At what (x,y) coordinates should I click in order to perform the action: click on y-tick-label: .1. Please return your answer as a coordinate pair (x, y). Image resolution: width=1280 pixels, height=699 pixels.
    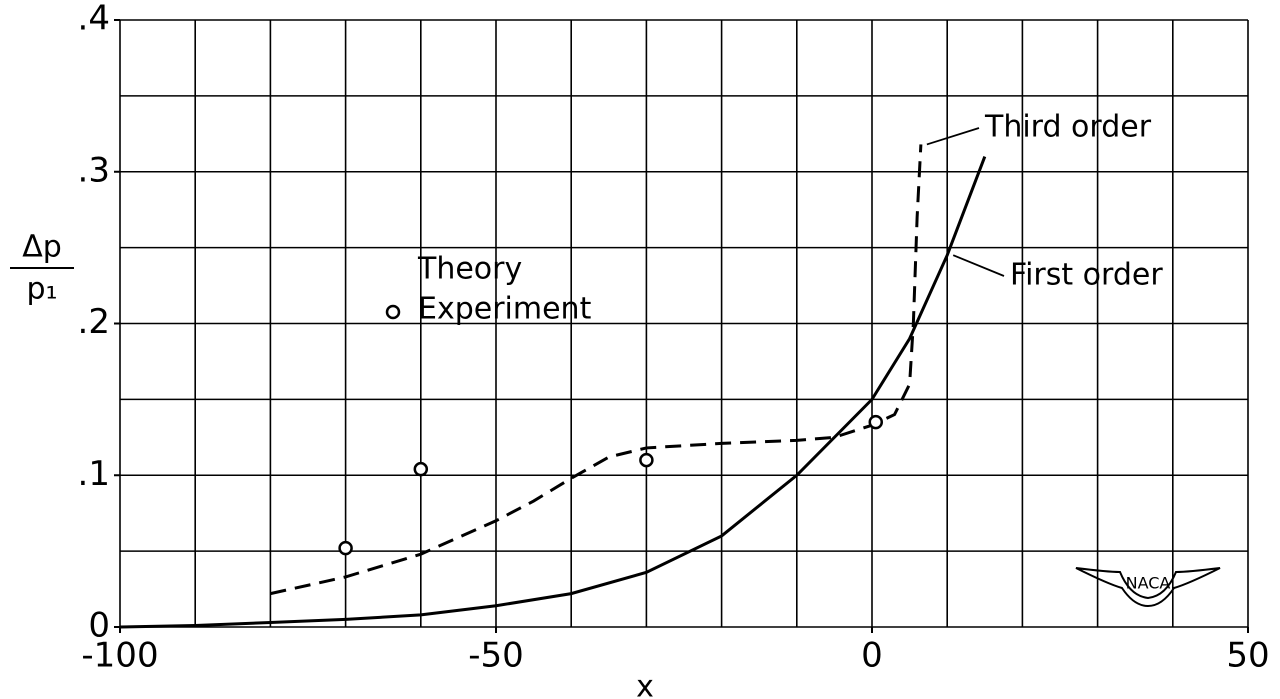
    Looking at the image, I should click on (94, 474).